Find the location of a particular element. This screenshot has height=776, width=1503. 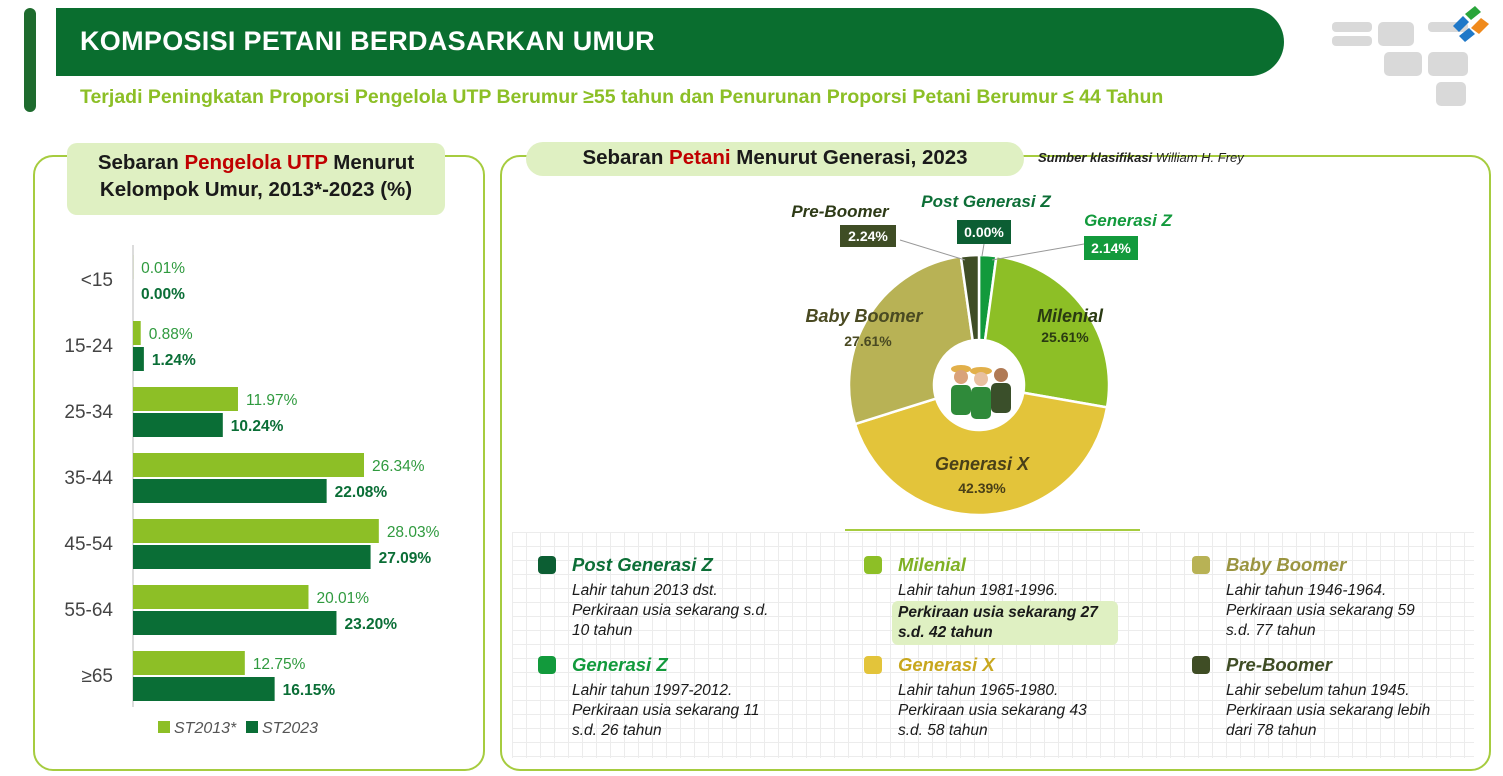

bar-label-st2013-15-24: 0.88% is located at coordinates (171, 334).